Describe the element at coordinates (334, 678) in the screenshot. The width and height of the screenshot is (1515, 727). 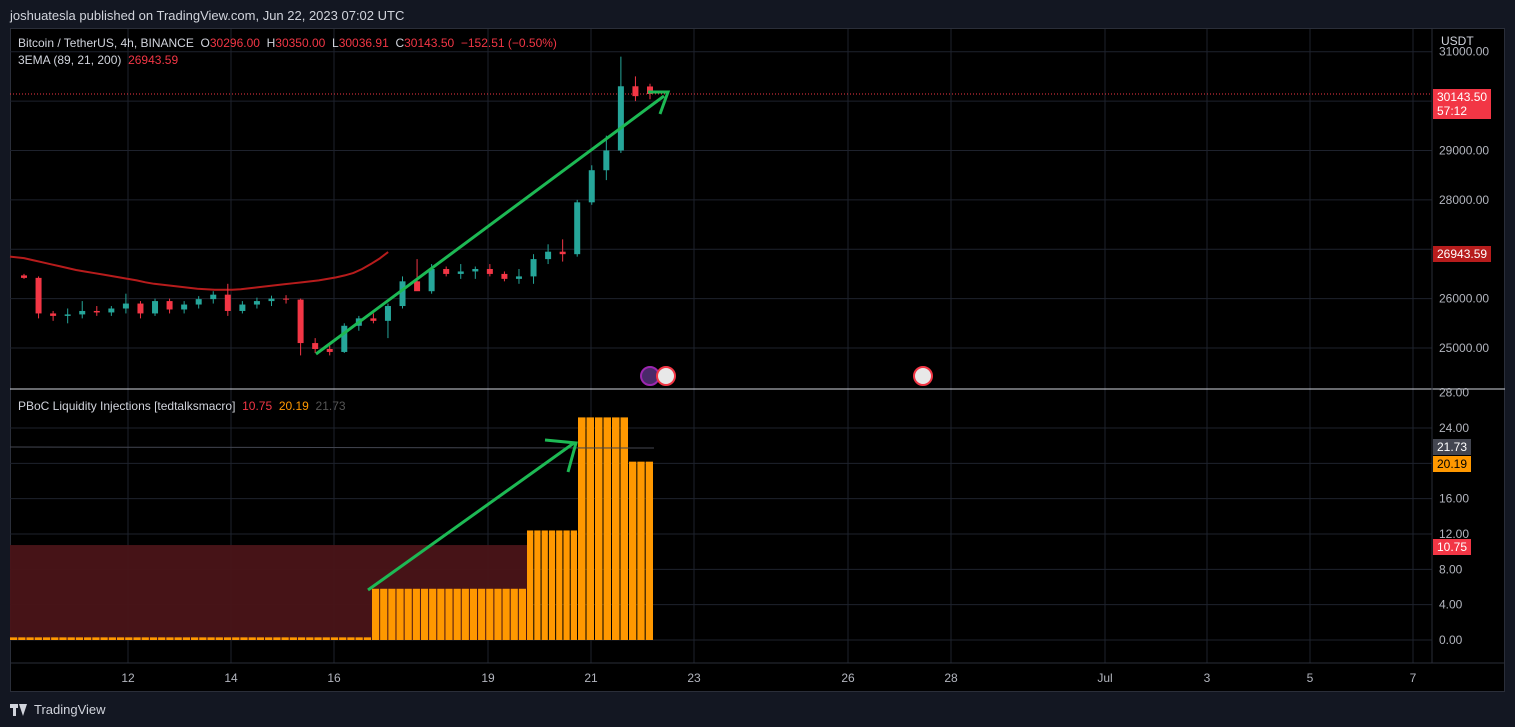
I see `time-tick: 16` at that location.